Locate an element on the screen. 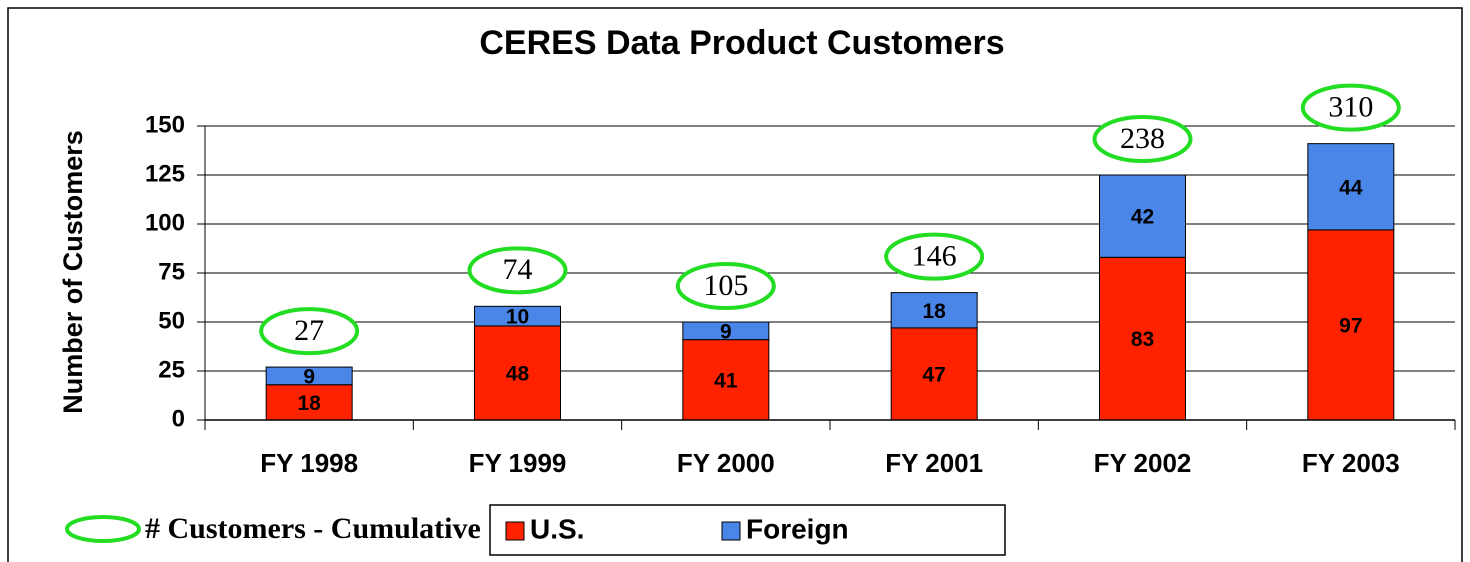  legend-marker is located at coordinates (103, 529).